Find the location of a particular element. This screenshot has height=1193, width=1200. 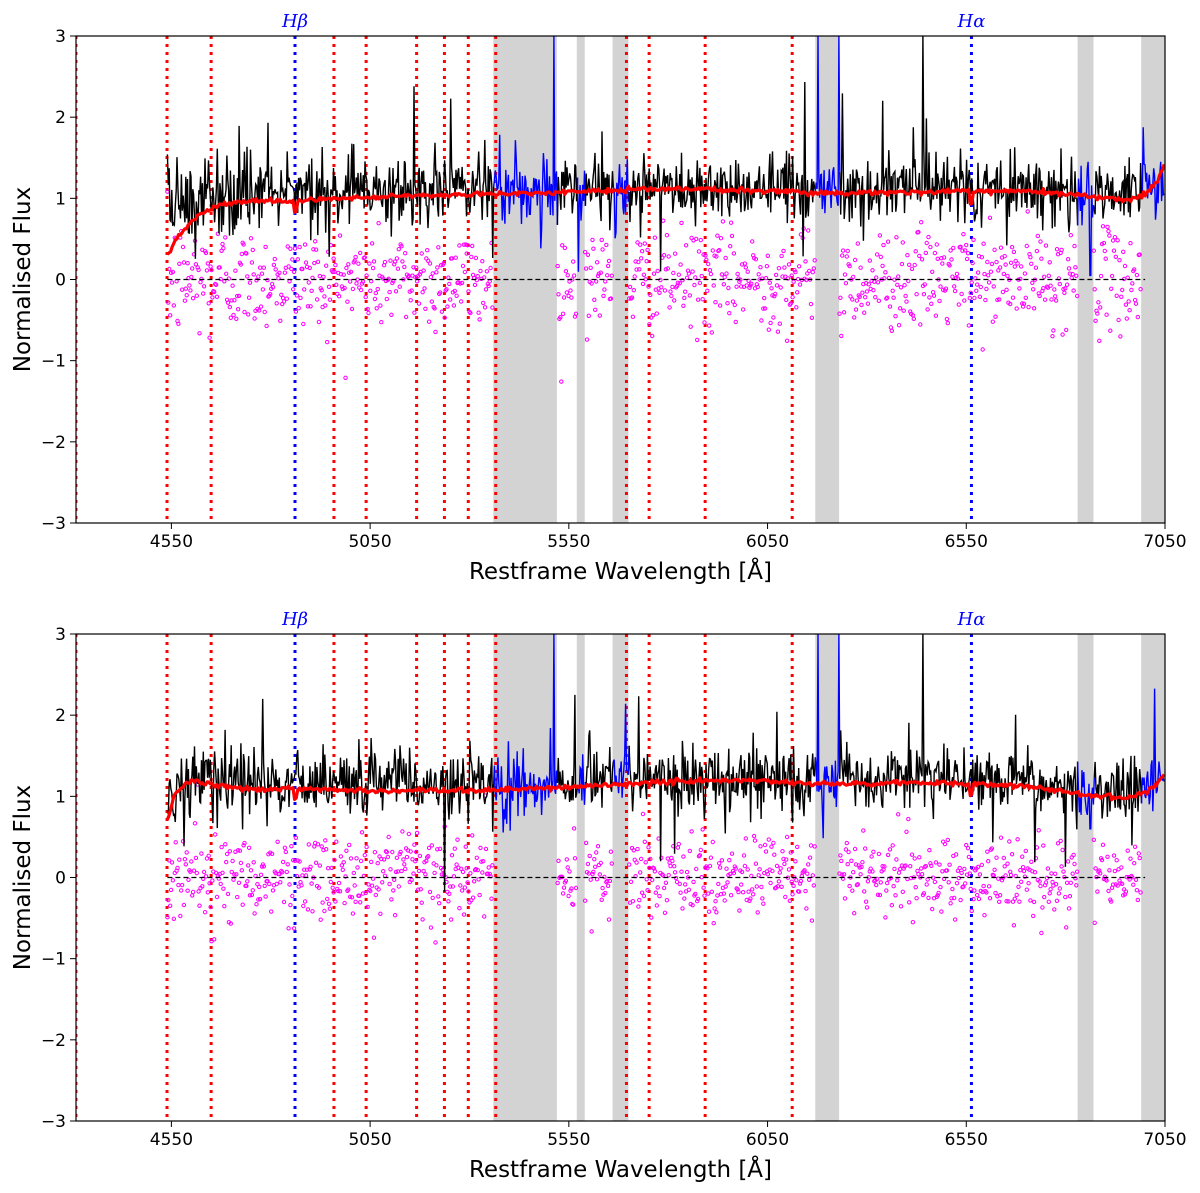

y-axis-label: Normalised Flux is located at coordinates (23, 877).